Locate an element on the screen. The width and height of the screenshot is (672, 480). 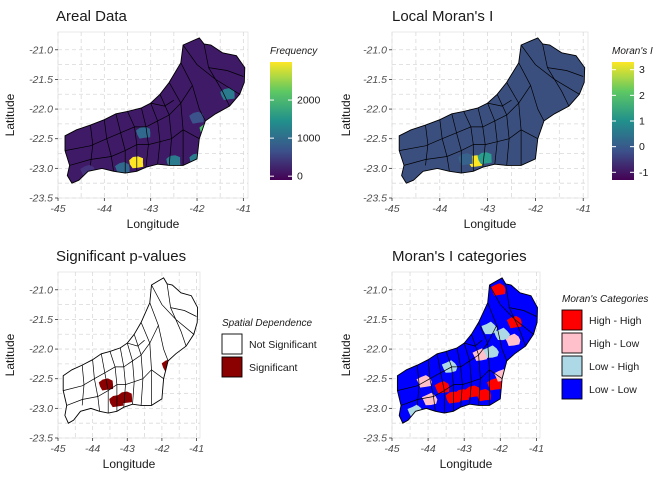
colorbar-label: 0 is located at coordinates (642, 147).